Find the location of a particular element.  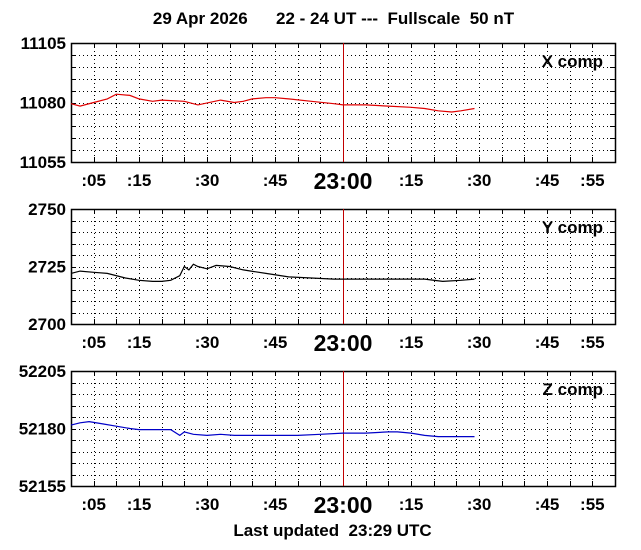

y-axis-label: 52155 is located at coordinates (42, 486).